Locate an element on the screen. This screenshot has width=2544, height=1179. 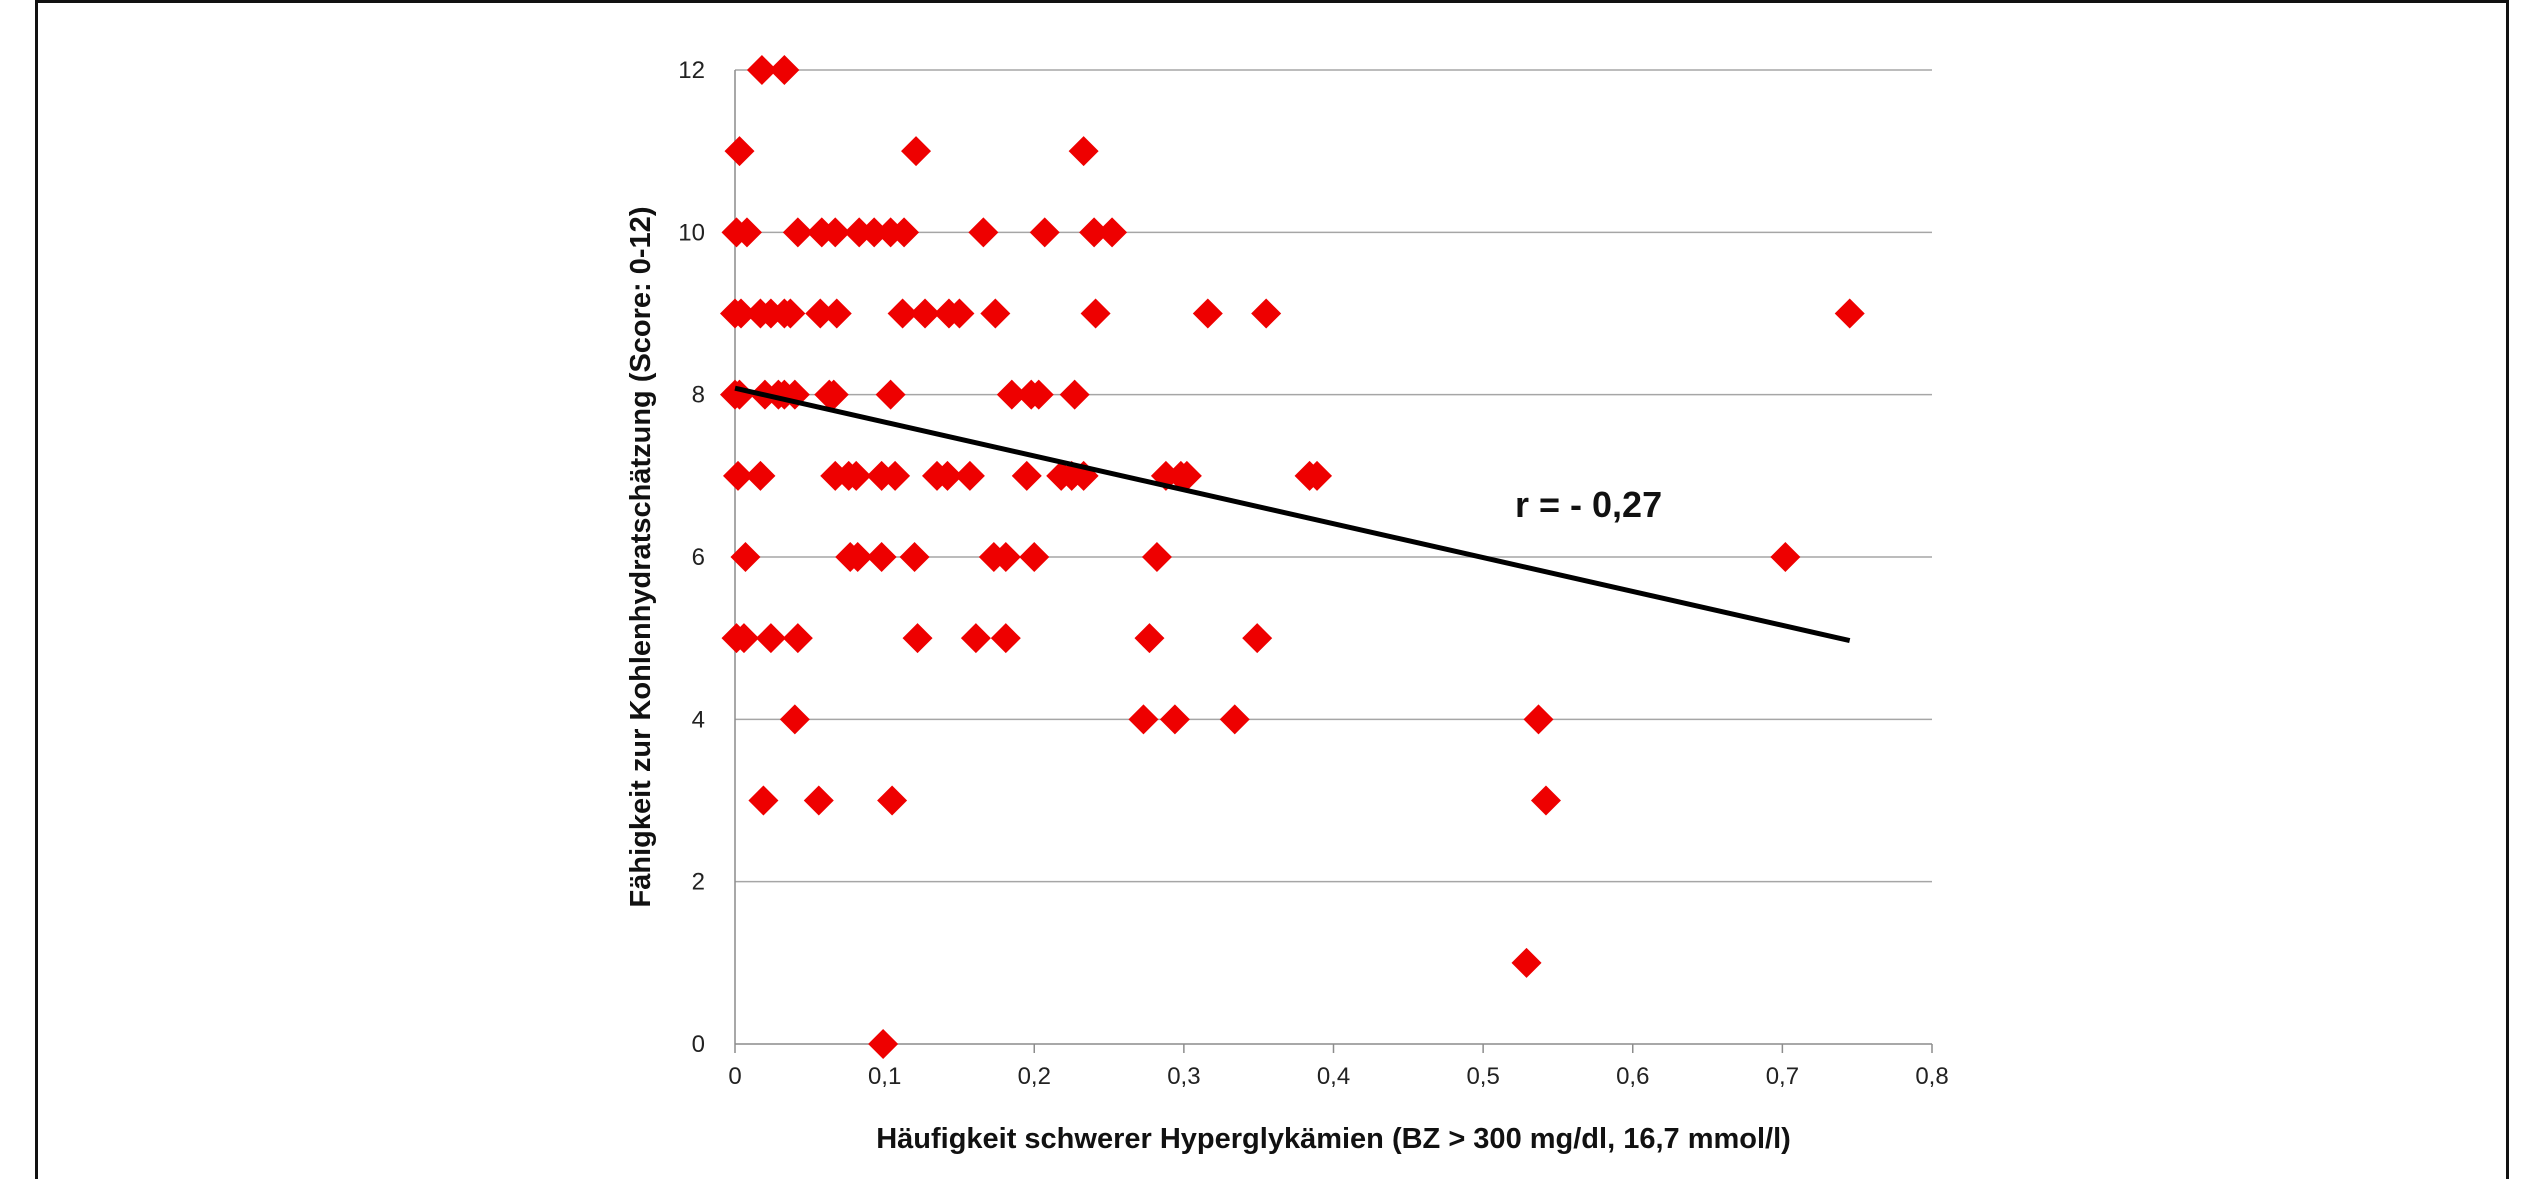
y-tick-label: 2 is located at coordinates (698, 882).